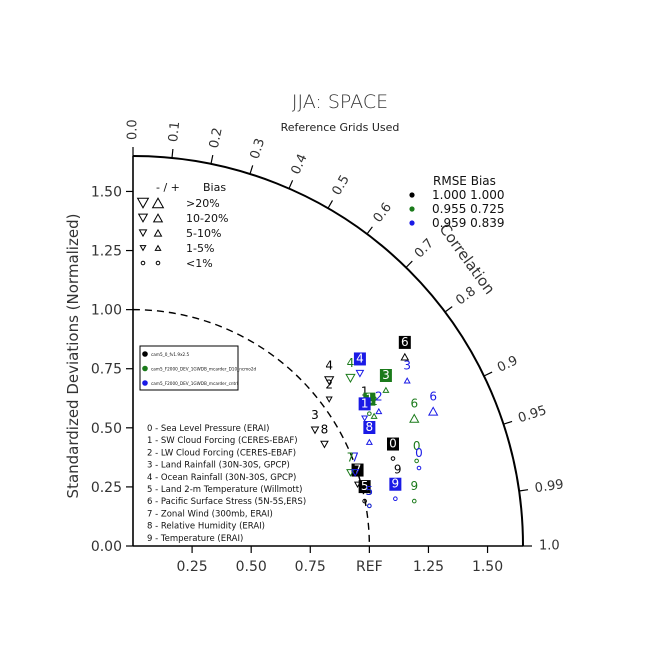  What do you see at coordinates (341, 185) in the screenshot?
I see `correlation-tick-label: 0.5` at bounding box center [341, 185].